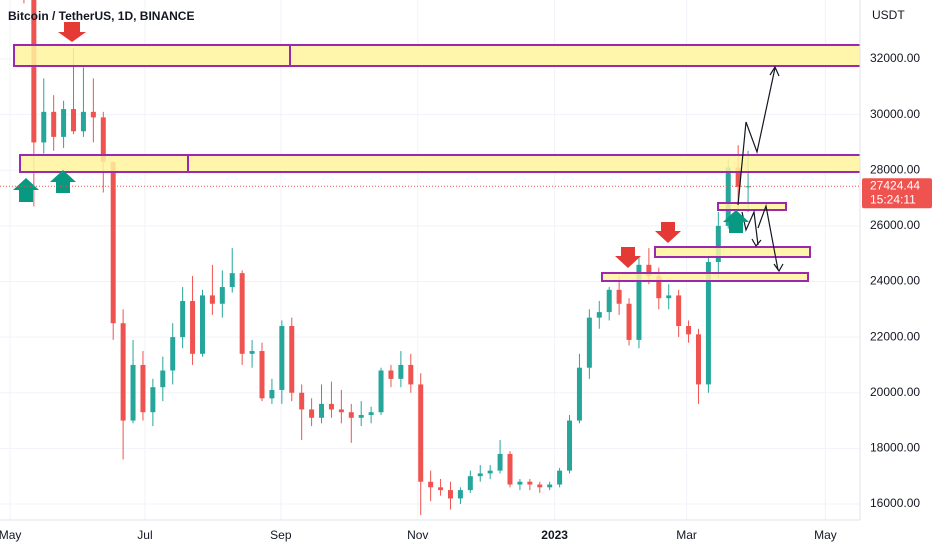  I want to click on y-tick-label: 24000.00, so click(895, 281).